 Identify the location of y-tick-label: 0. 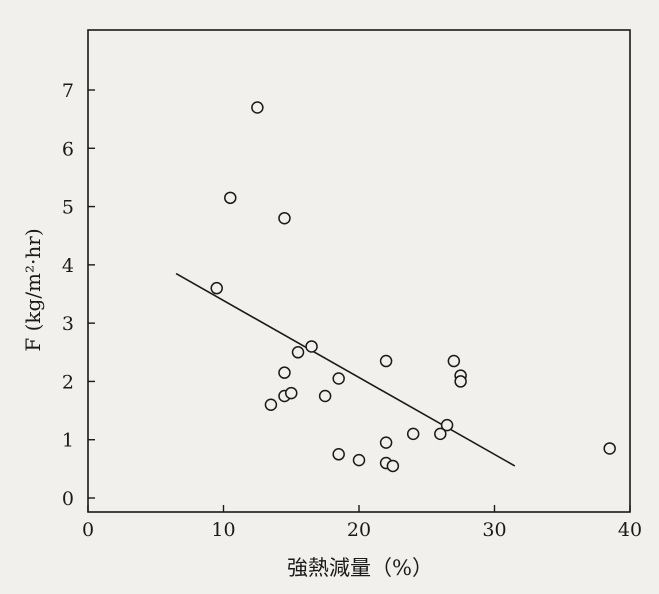
(68, 499).